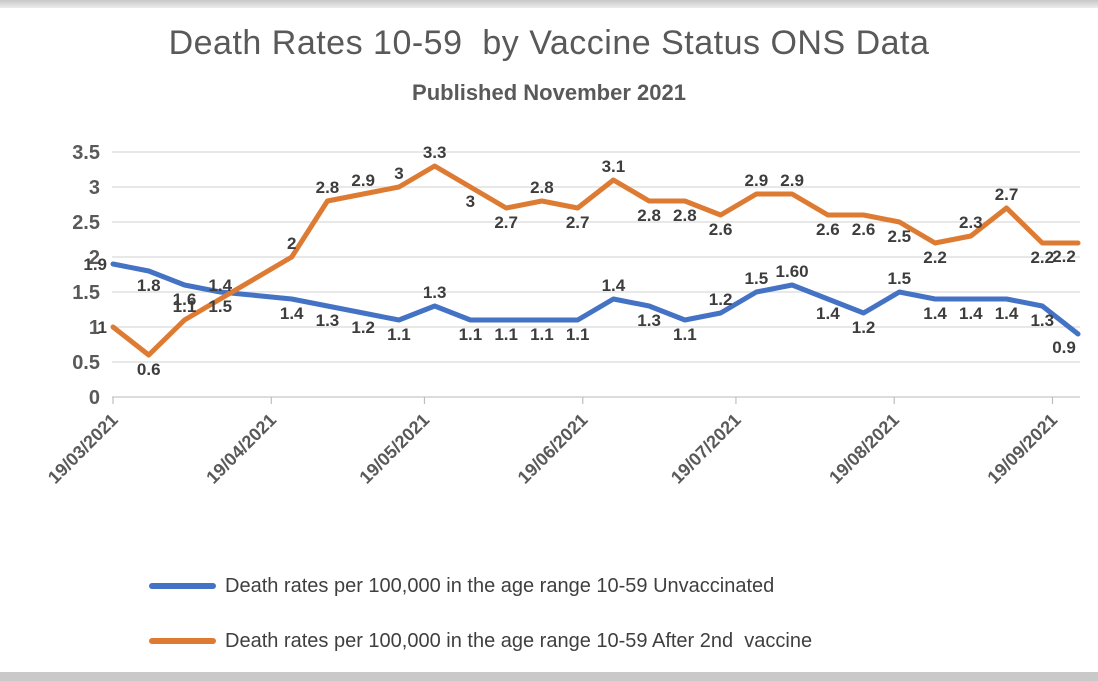  I want to click on x-tick-label: 19/08/2021, so click(864, 449).